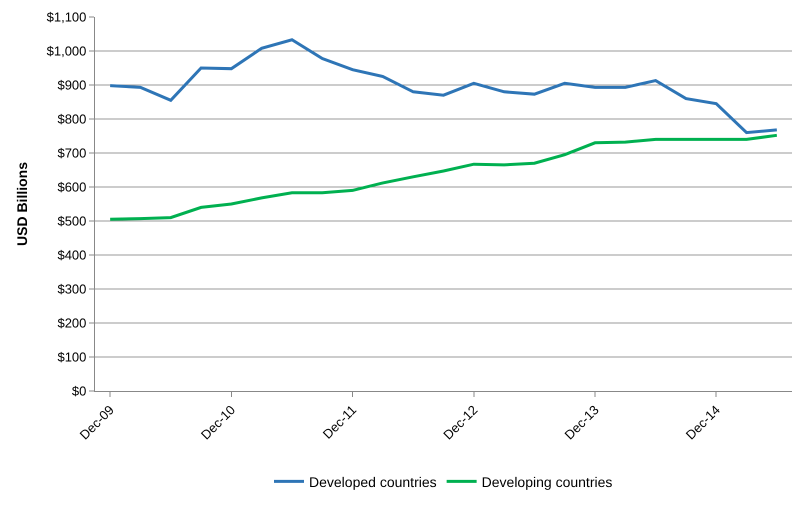 The height and width of the screenshot is (508, 802). I want to click on y-tick-label: $800, so click(71, 119).